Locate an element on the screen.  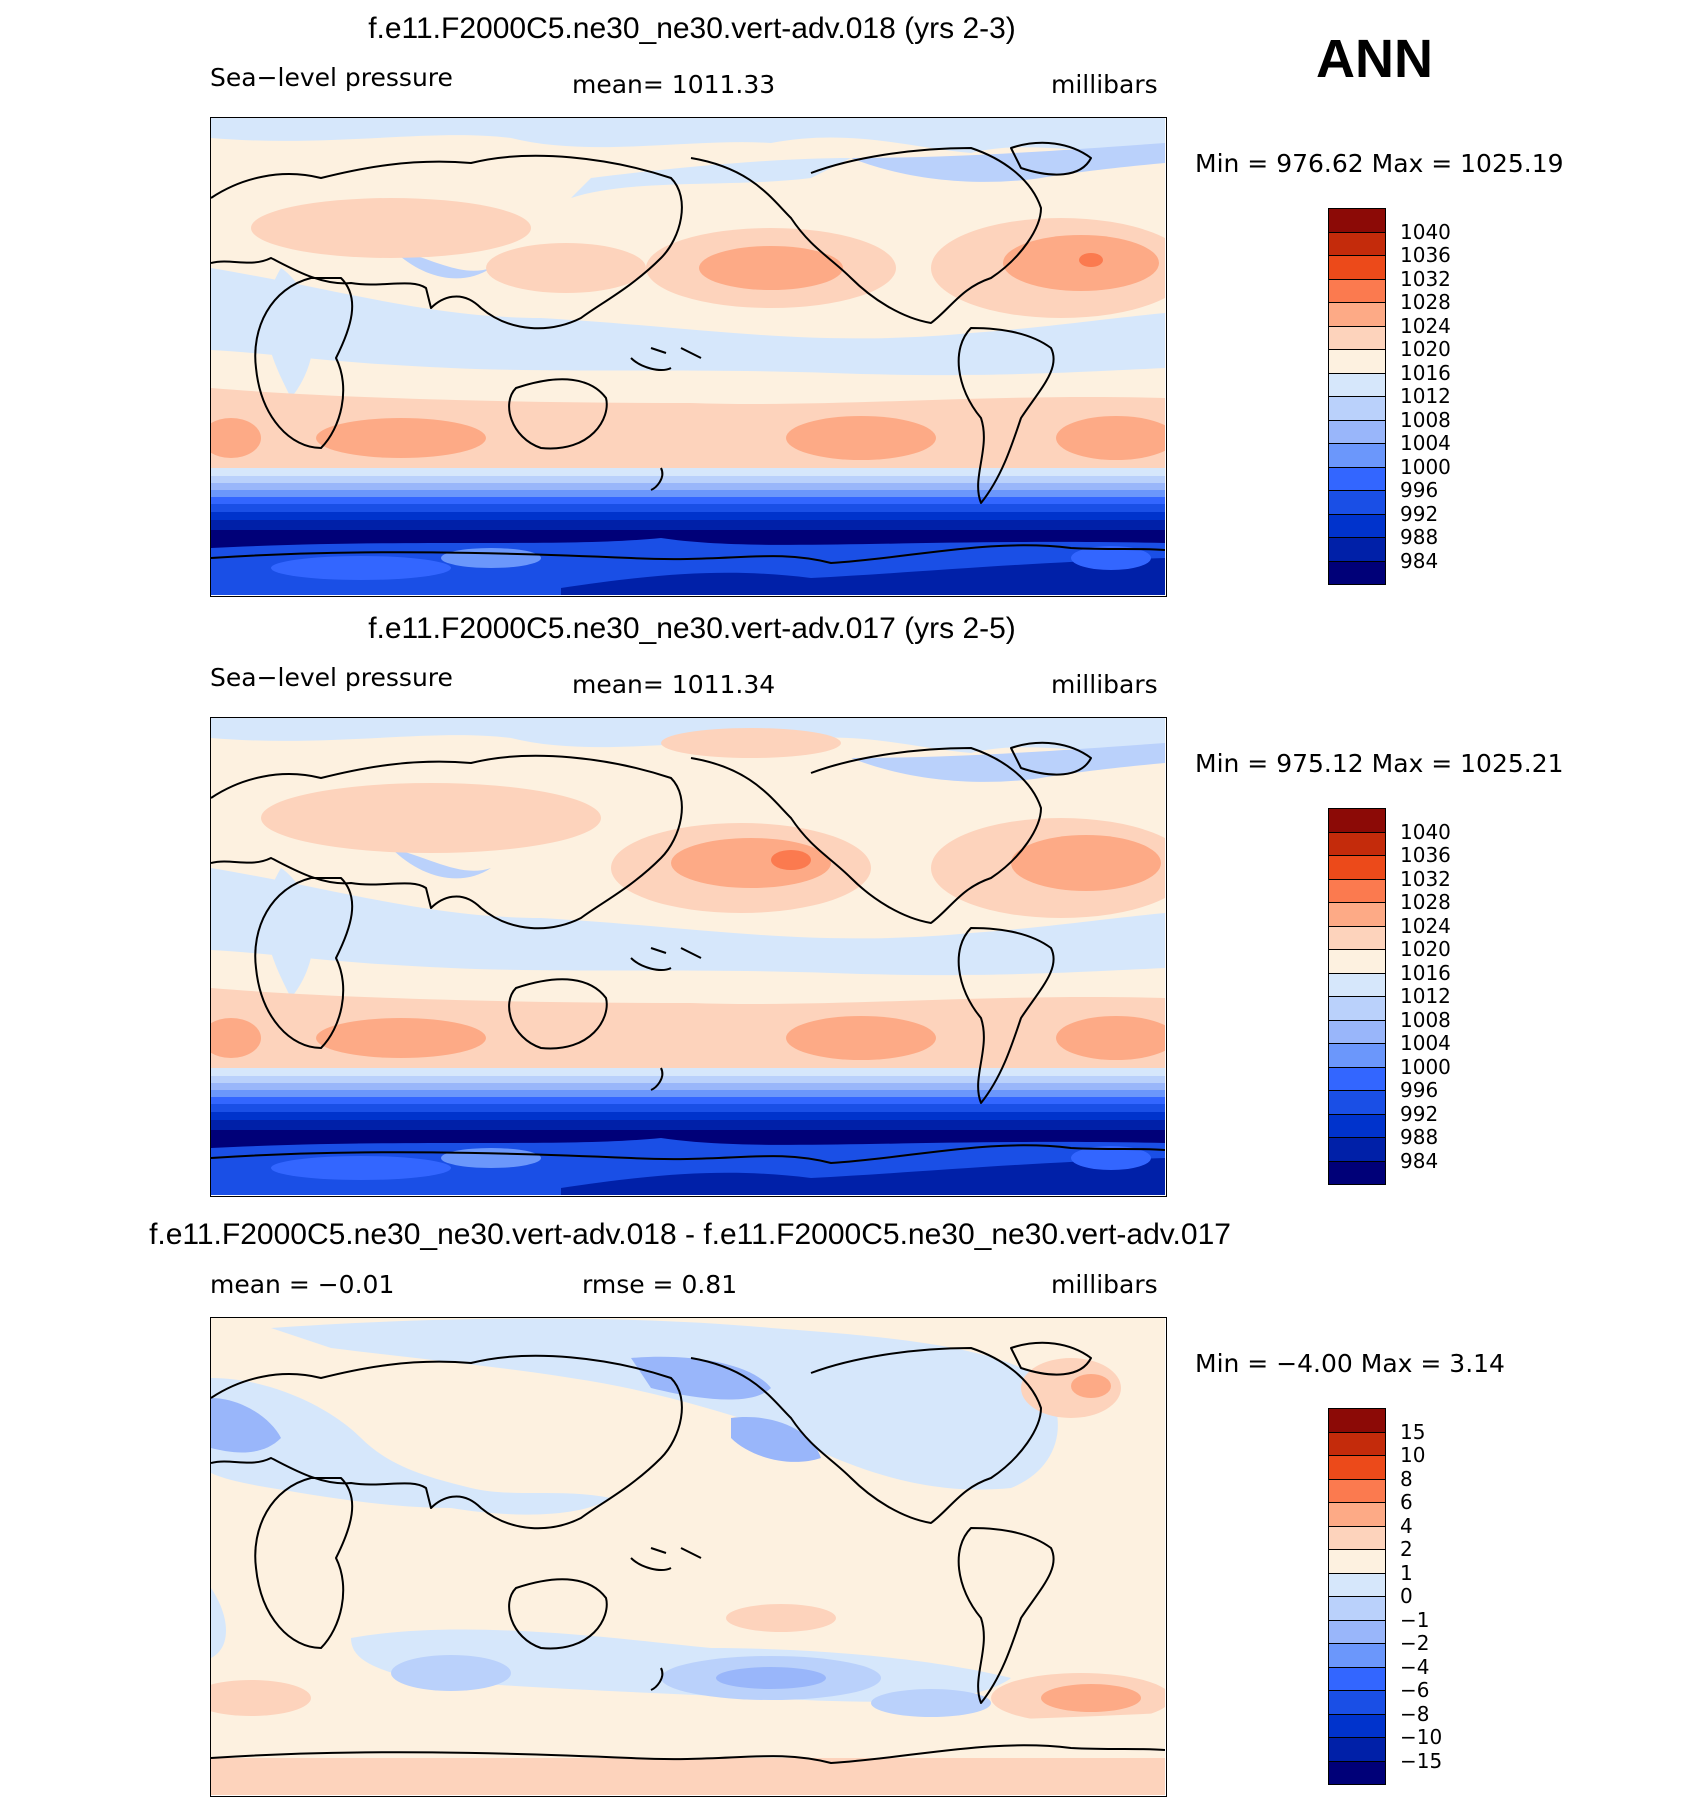
panel-1-map is located at coordinates (688, 357).